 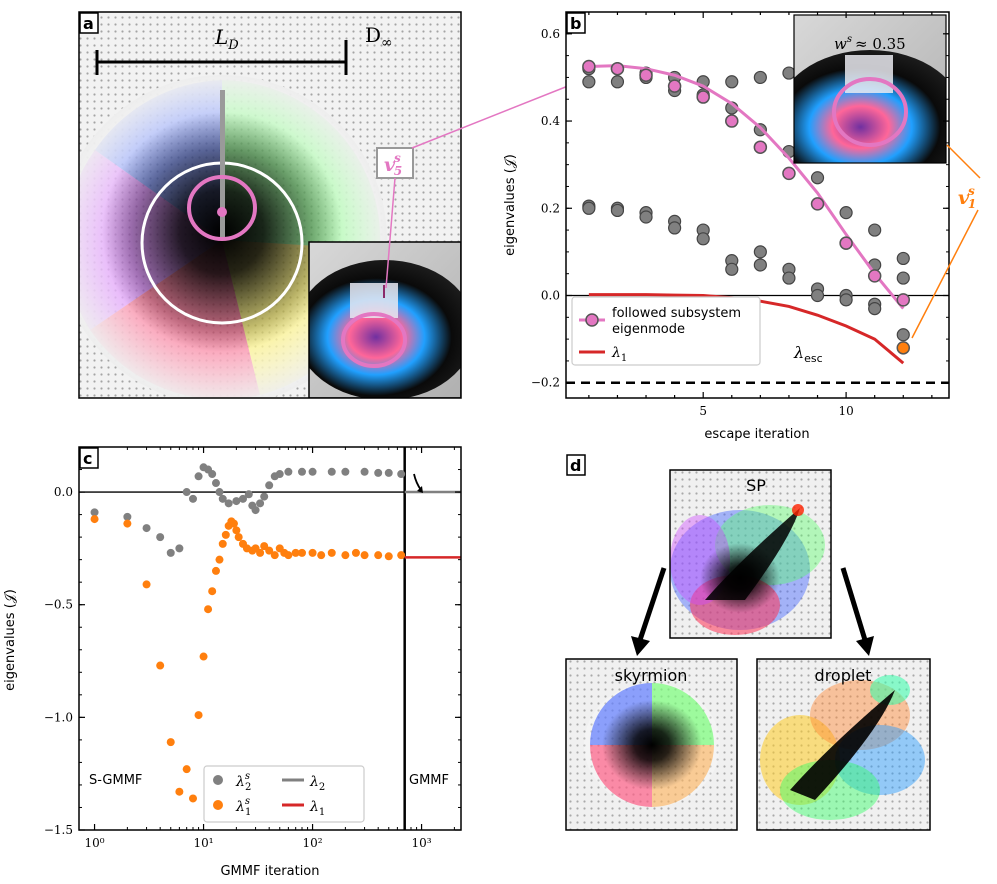 I want to click on pink-ring, so click(x=222, y=208).